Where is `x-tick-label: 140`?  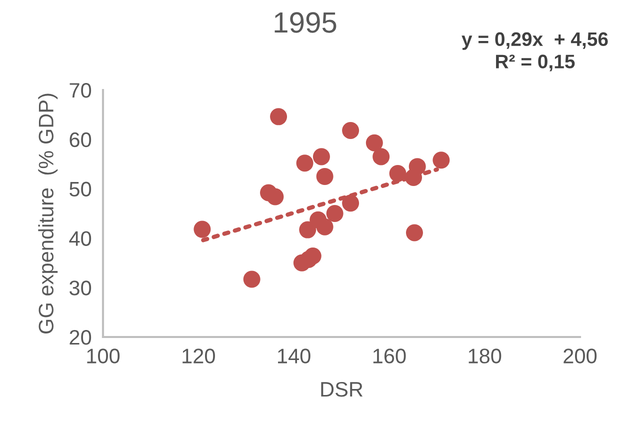
x-tick-label: 140 is located at coordinates (294, 356).